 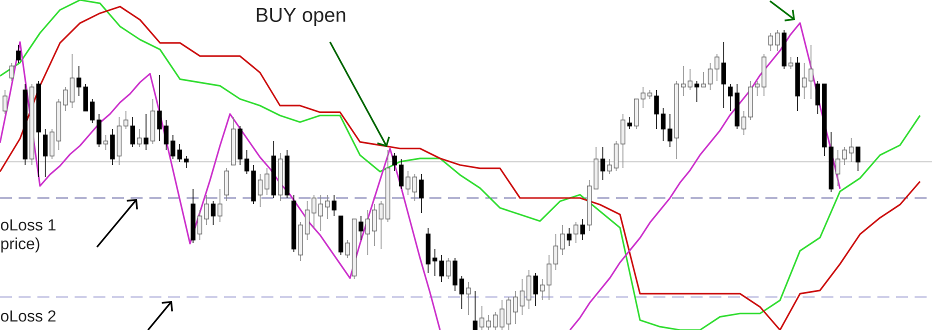 I want to click on annotation: BUY open, so click(x=301, y=17).